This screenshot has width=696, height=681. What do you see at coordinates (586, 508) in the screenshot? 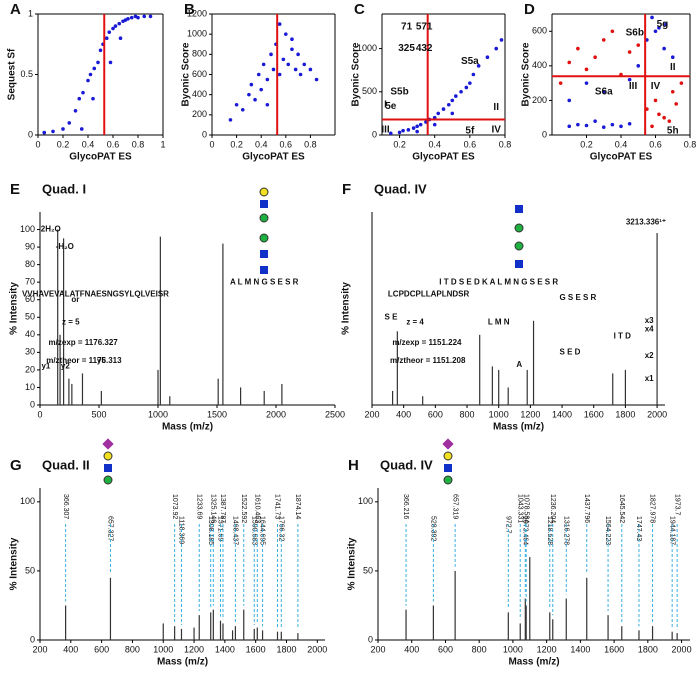
I see `peak-label: 1437.796` at bounding box center [586, 508].